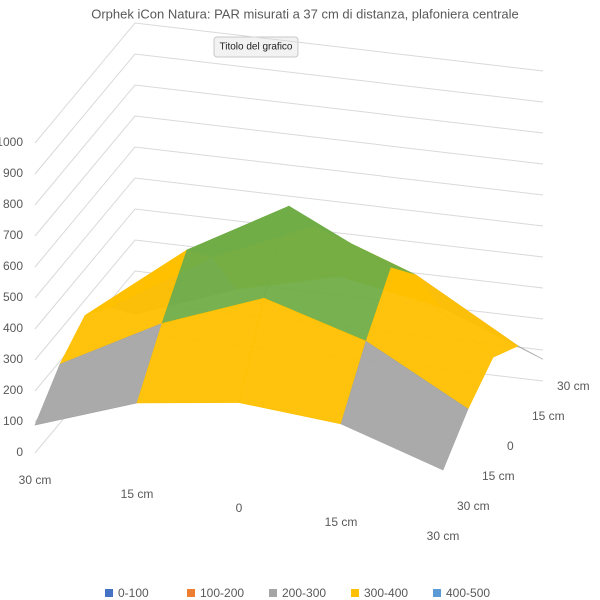  What do you see at coordinates (304, 593) in the screenshot?
I see `legend-label: 200-300` at bounding box center [304, 593].